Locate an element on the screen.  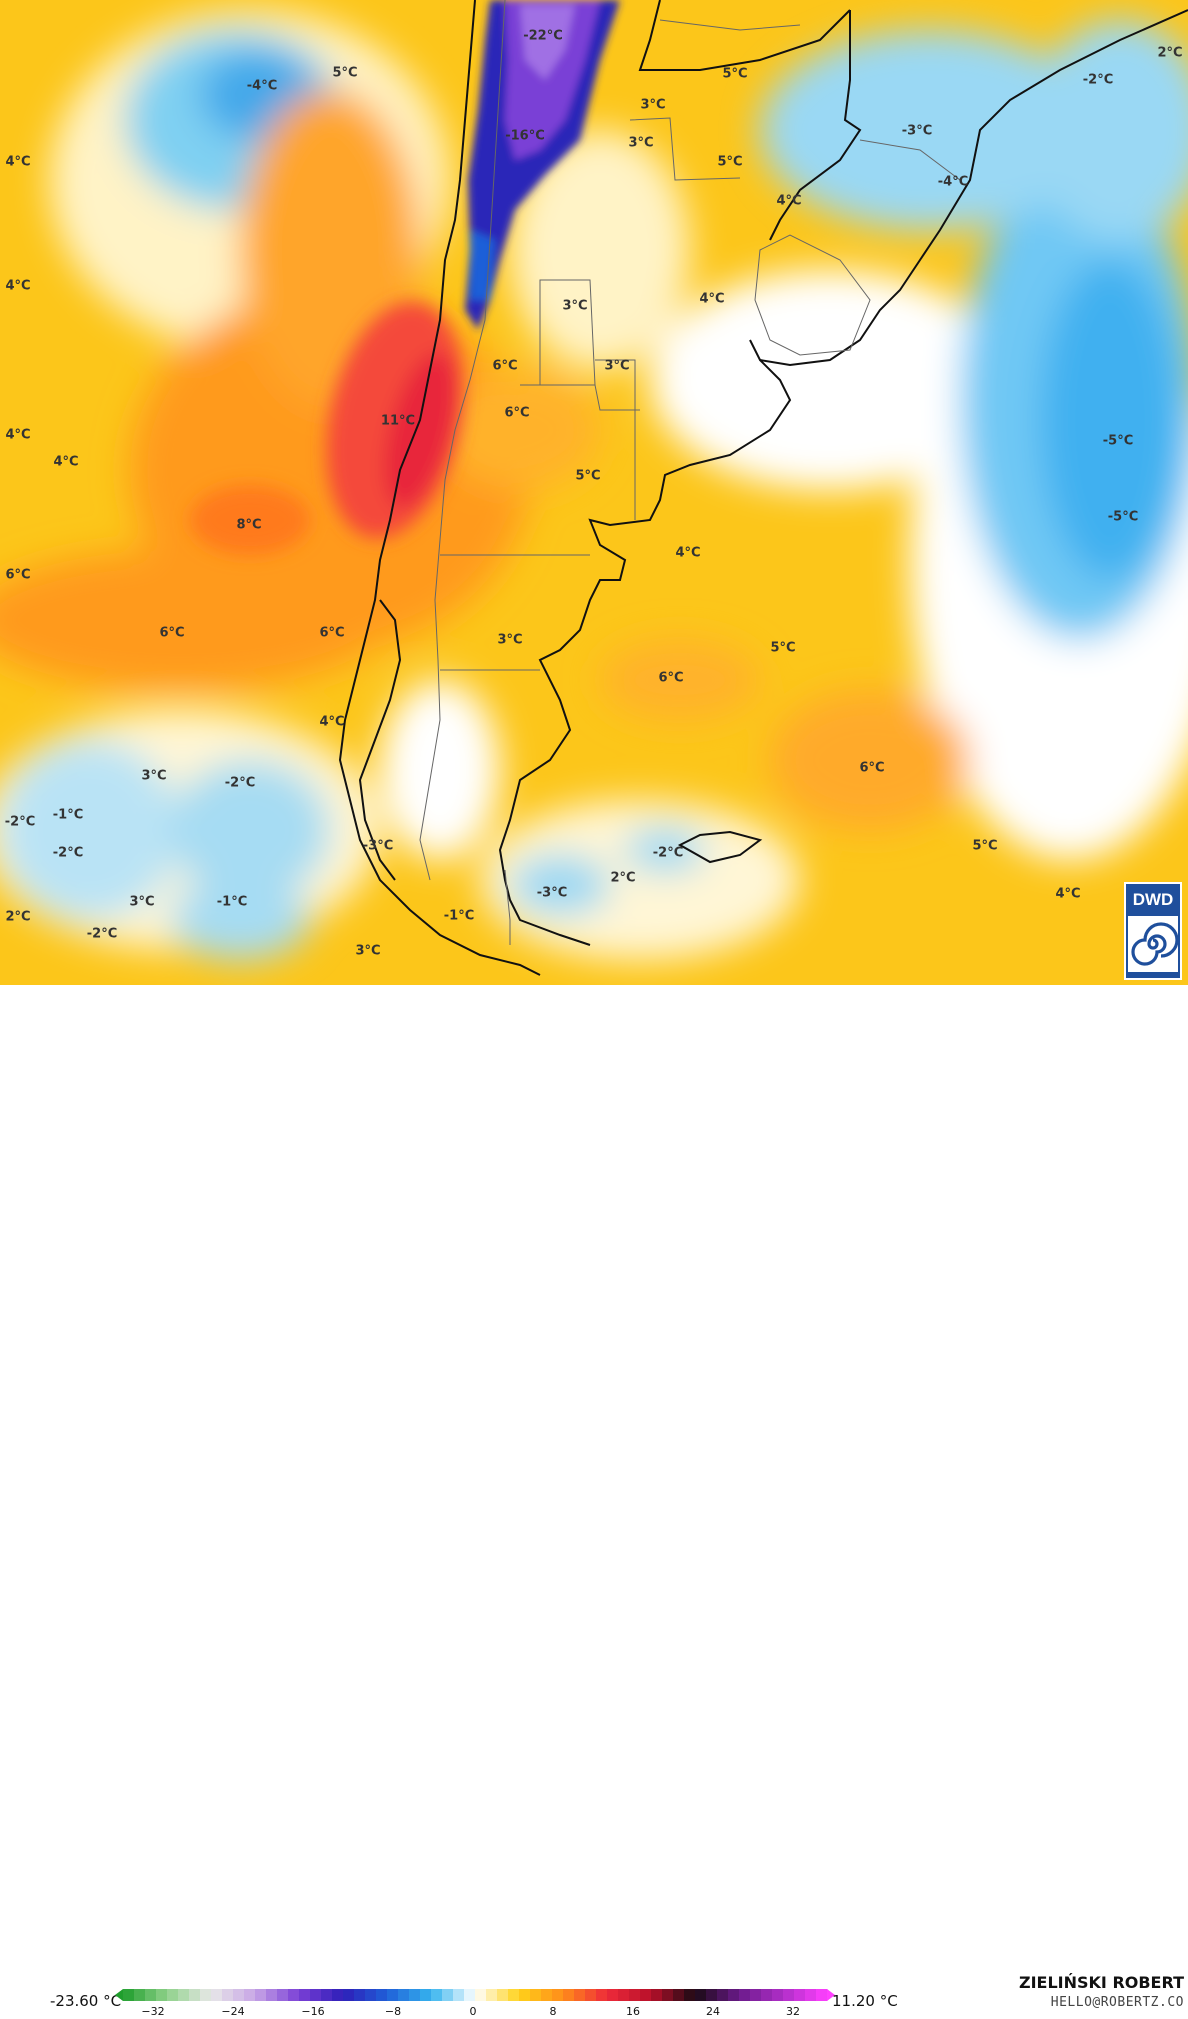
colorbar-left-arrow is located at coordinates (119, 1995).